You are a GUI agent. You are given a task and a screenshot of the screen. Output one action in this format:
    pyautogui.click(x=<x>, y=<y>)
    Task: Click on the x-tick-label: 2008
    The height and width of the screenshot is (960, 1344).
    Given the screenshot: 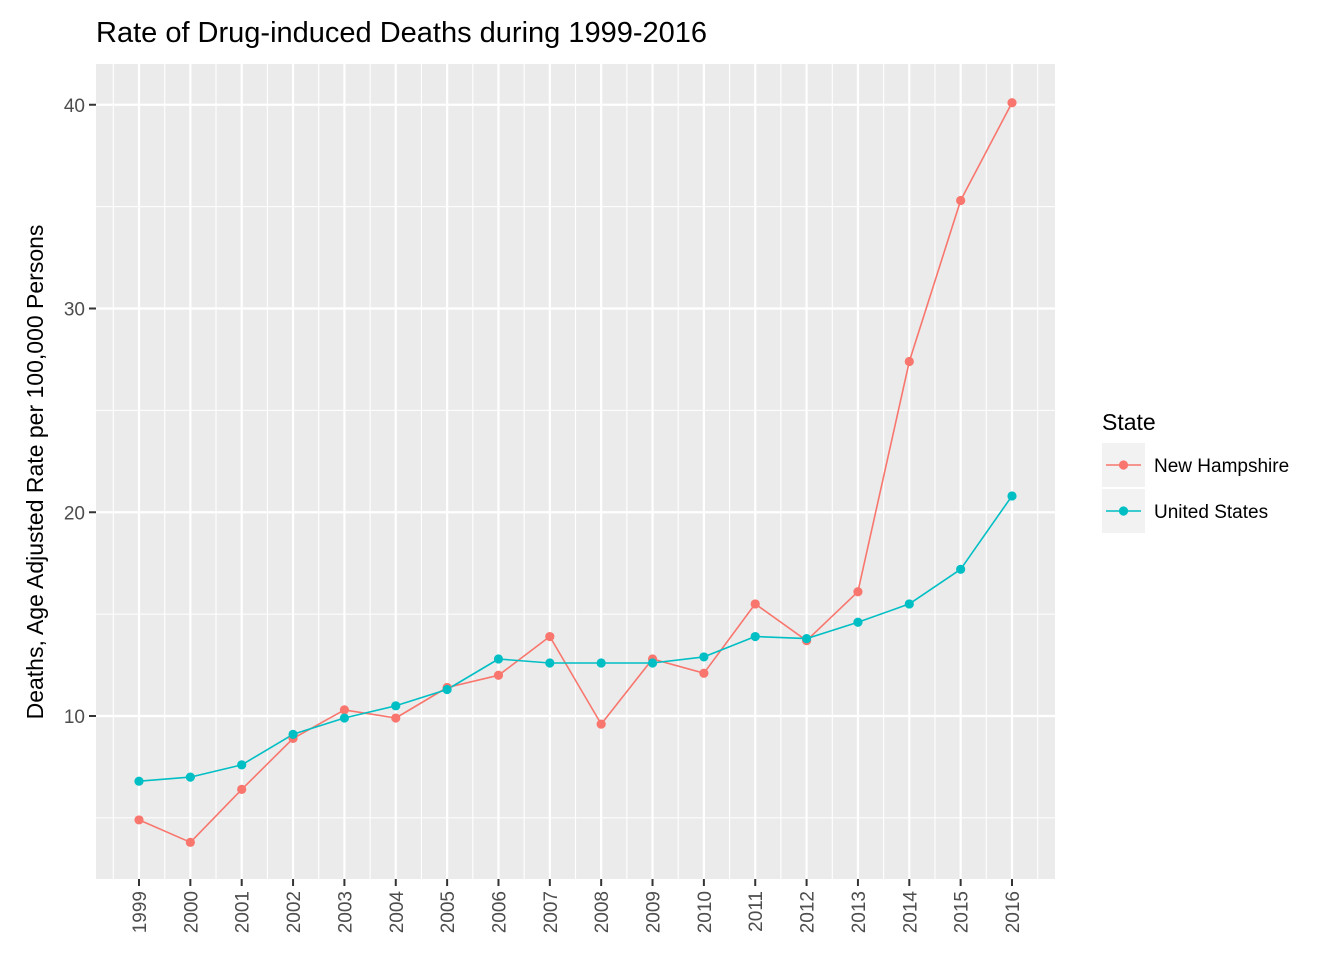 What is the action you would take?
    pyautogui.click(x=602, y=912)
    